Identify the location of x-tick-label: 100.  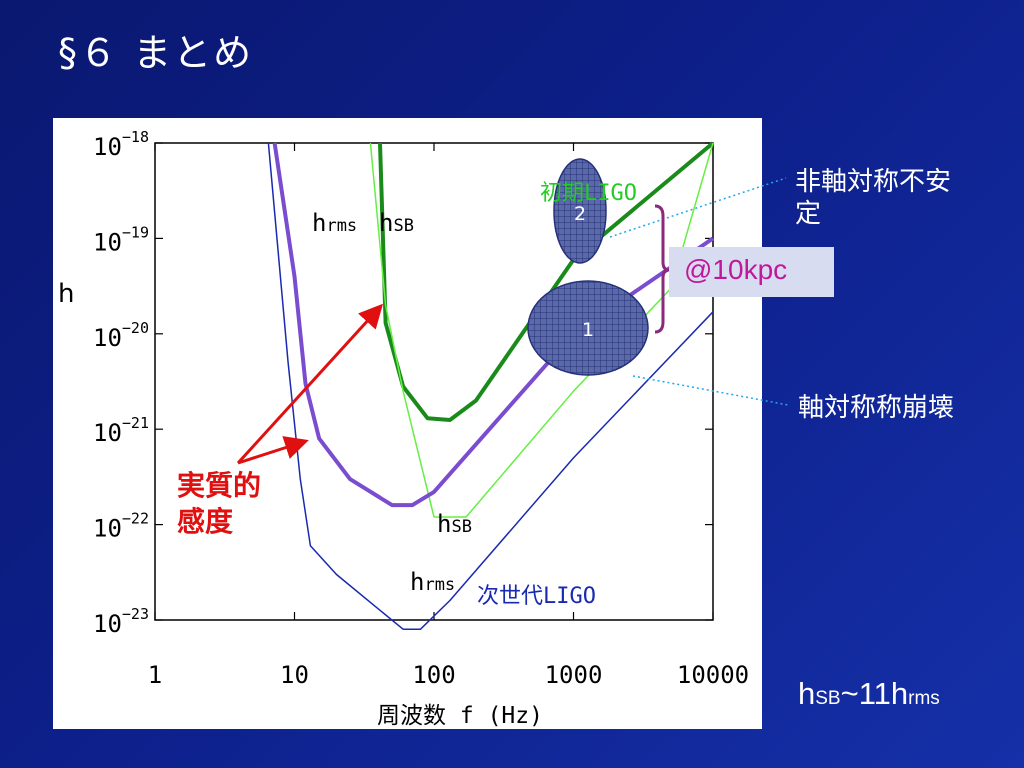
(433, 675).